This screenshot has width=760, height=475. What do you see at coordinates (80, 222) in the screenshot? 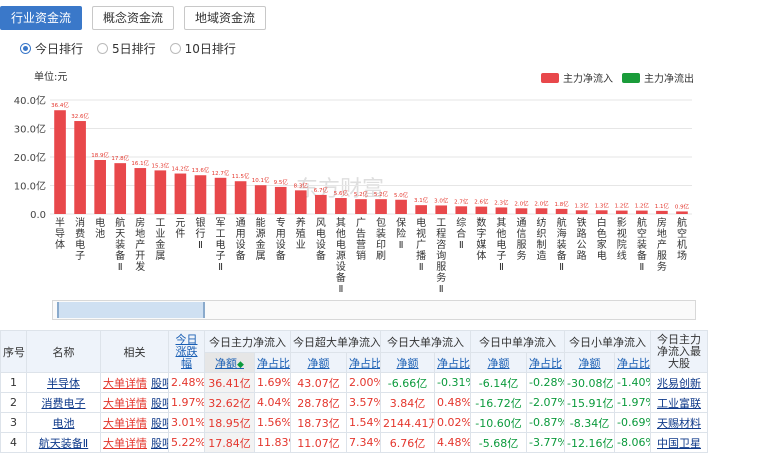
I see `x-tick-char: 消` at bounding box center [80, 222].